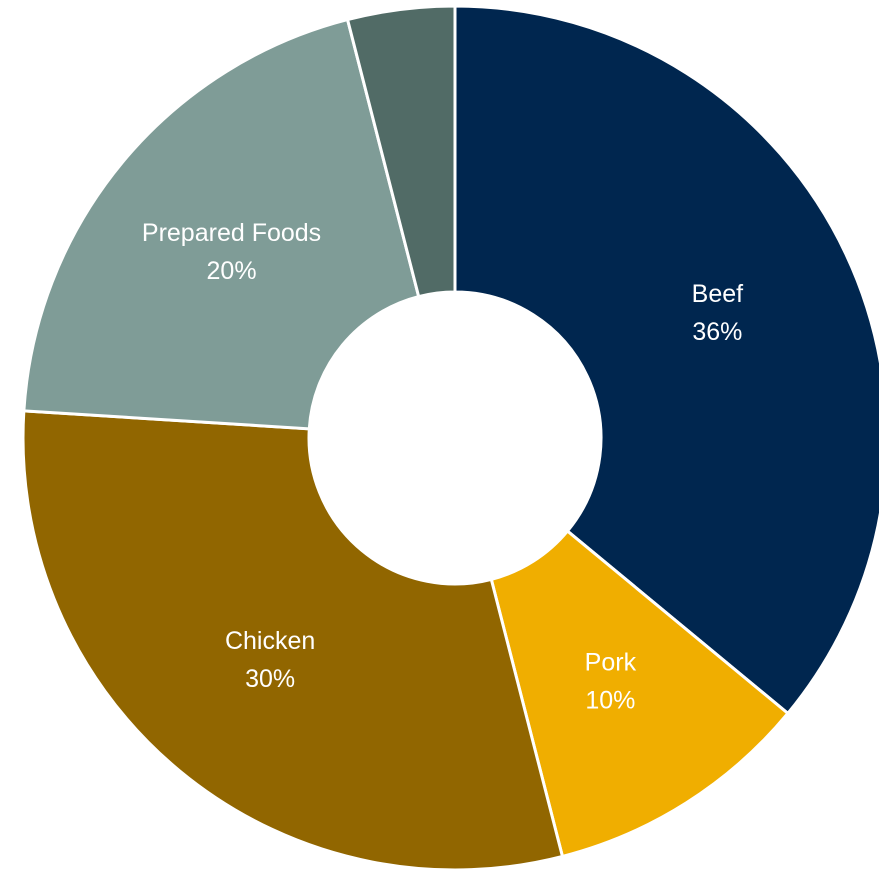 This screenshot has width=879, height=874. I want to click on slice-value-label: 30%, so click(270, 679).